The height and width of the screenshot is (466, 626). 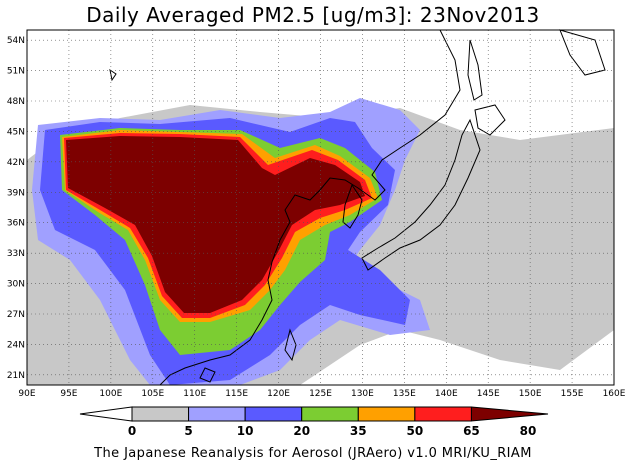 I want to click on lat-tick-label: 54N, so click(x=16, y=41).